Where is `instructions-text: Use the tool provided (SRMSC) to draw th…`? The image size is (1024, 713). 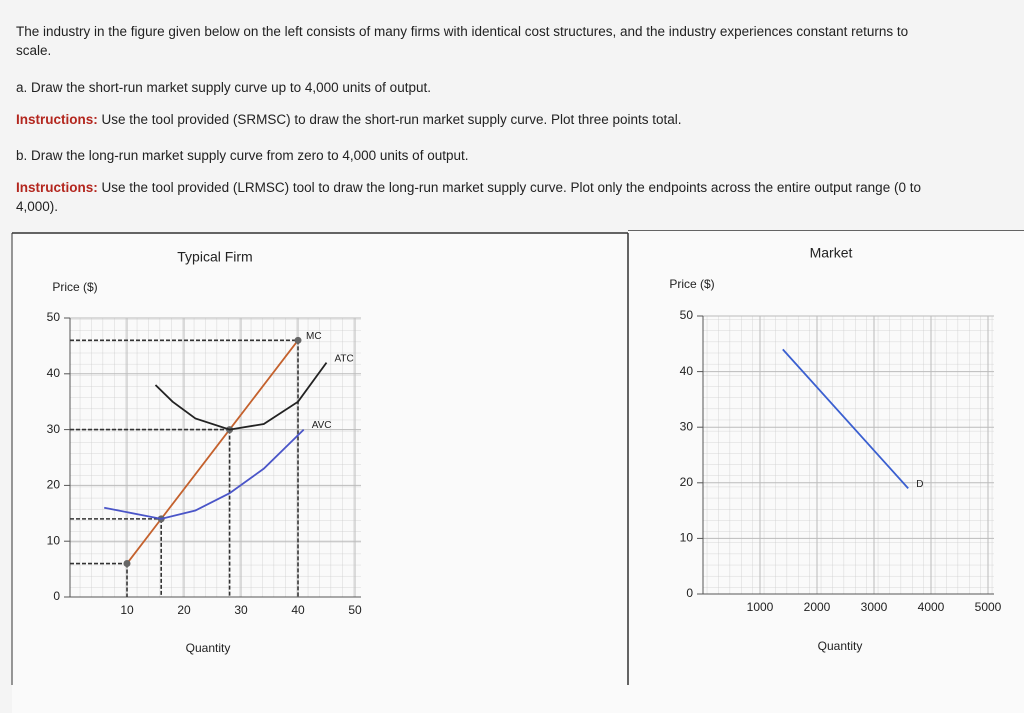
instructions-text: Use the tool provided (SRMSC) to draw th… is located at coordinates (391, 119).